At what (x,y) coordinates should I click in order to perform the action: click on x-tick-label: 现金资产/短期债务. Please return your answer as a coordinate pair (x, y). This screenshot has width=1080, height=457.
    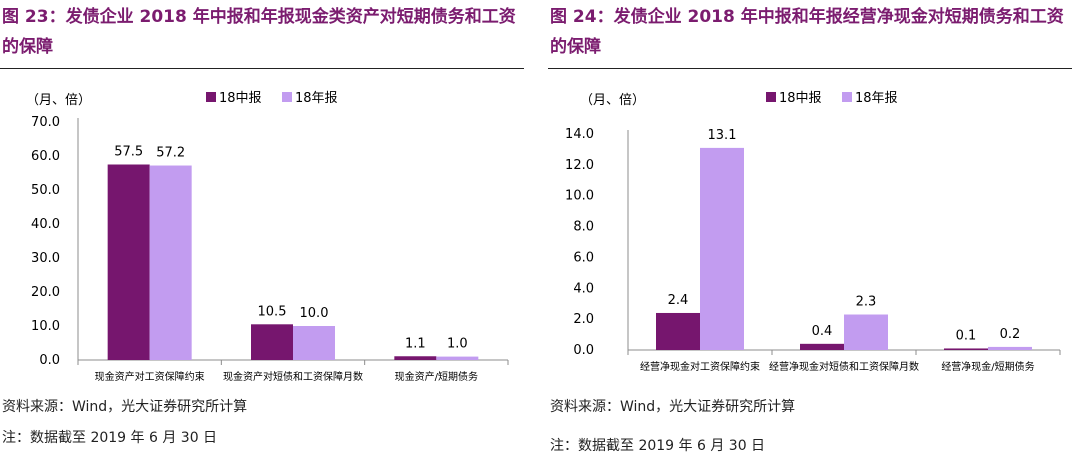
    Looking at the image, I should click on (436, 376).